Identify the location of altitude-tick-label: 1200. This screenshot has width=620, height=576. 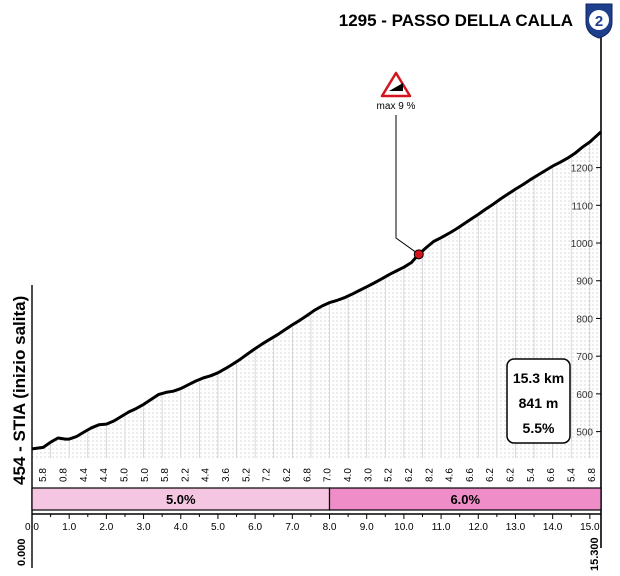
(582, 169).